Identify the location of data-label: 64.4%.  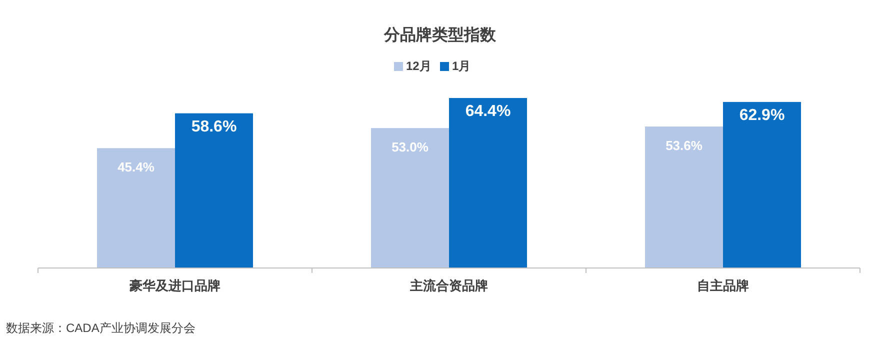
(488, 111).